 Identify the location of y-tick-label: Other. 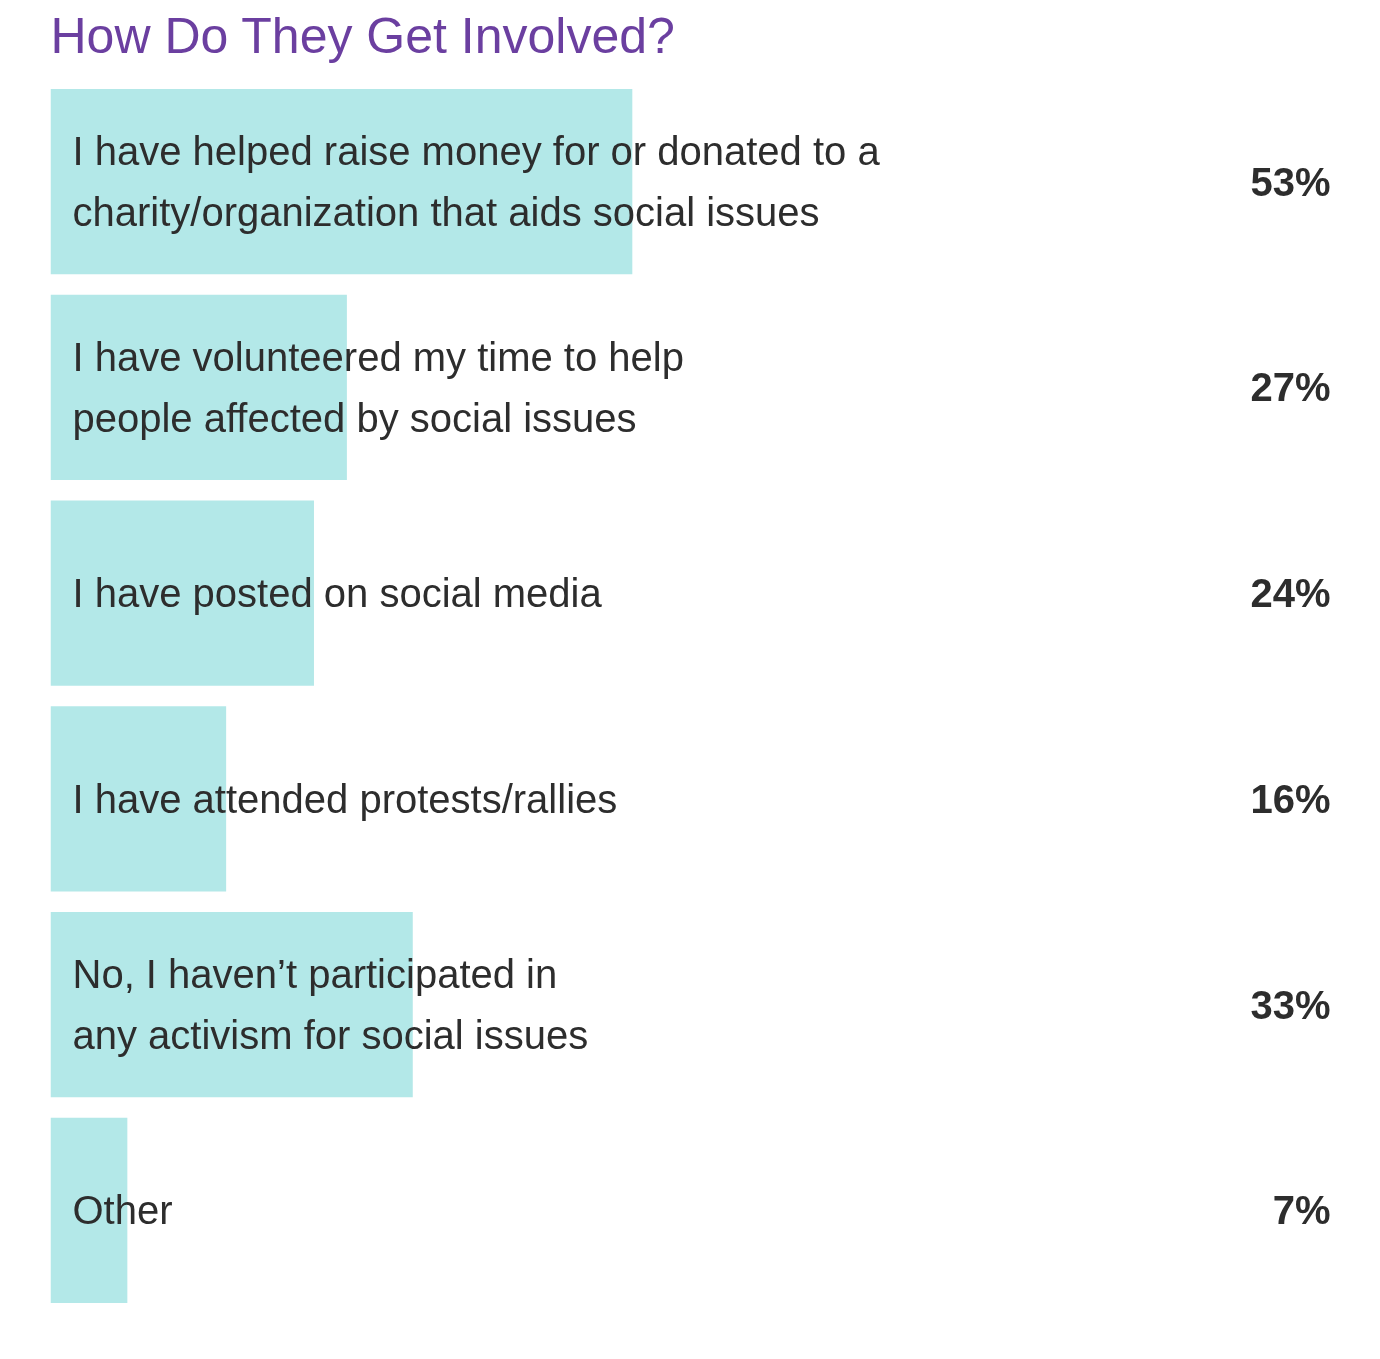
(122, 1210).